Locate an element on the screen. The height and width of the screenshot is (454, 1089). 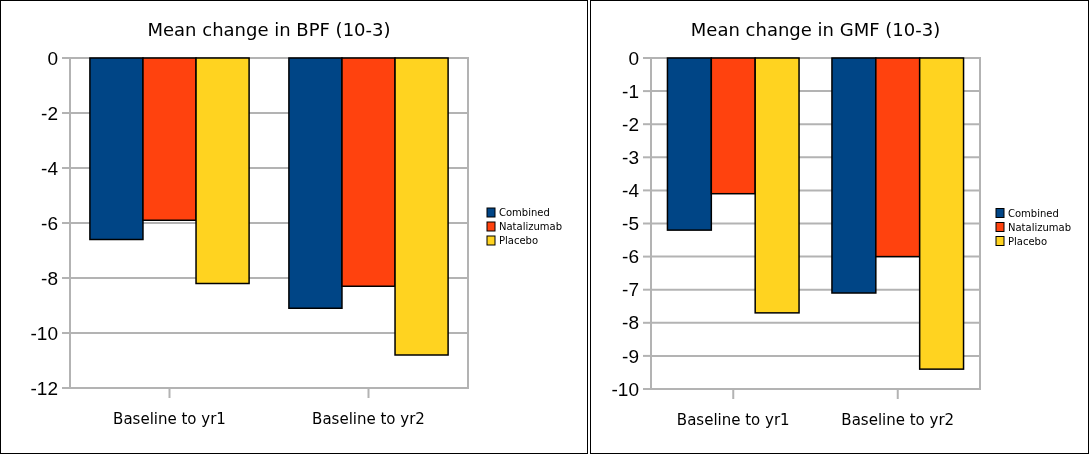
chart-title: Mean change in BPF (10-3) is located at coordinates (269, 29).